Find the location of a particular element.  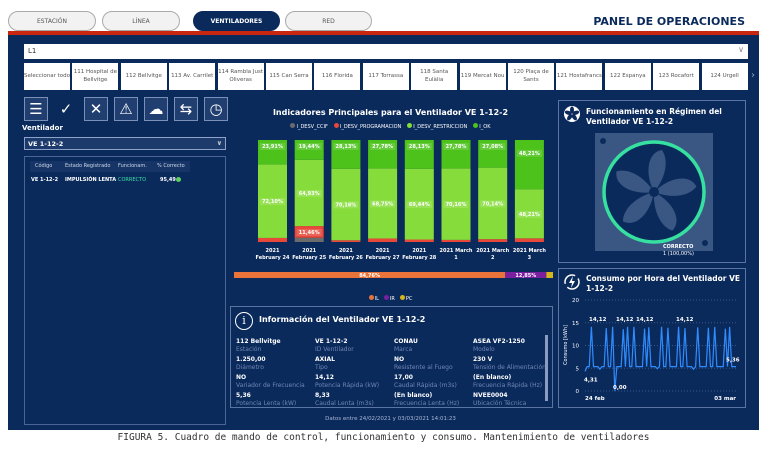

info-value: VE 1-12-2 is located at coordinates (331, 341).